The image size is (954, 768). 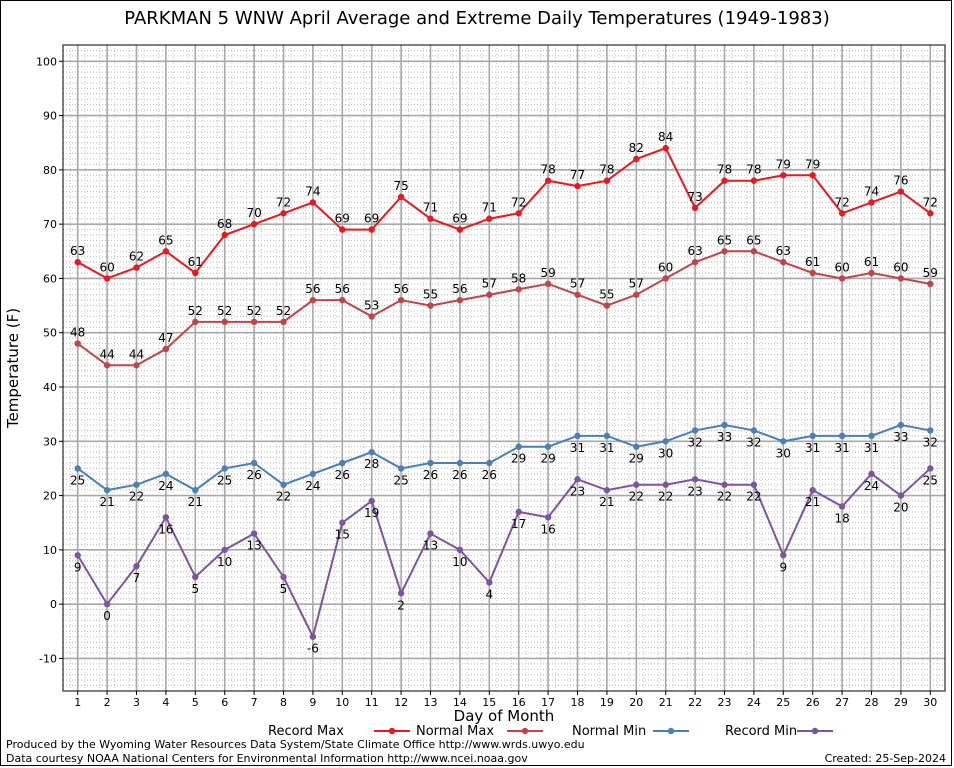 What do you see at coordinates (342, 535) in the screenshot?
I see `data-label: 15` at bounding box center [342, 535].